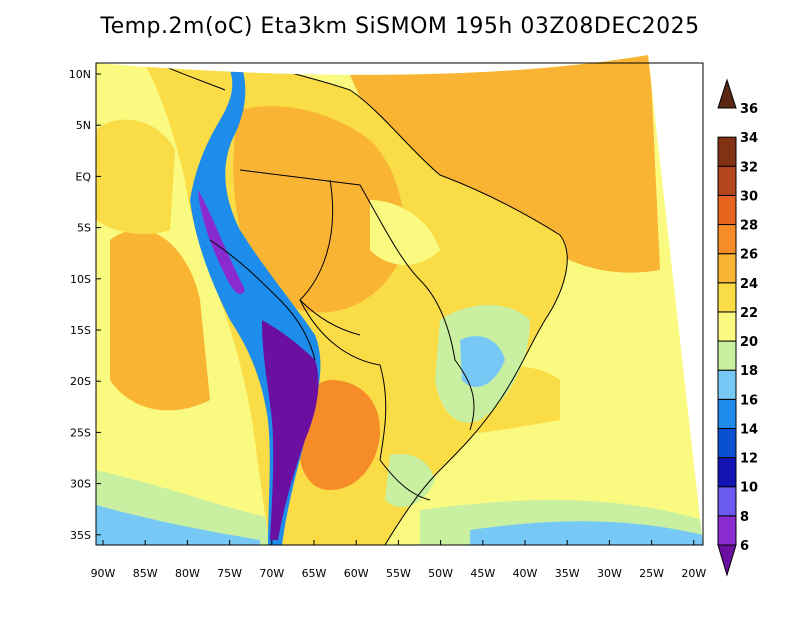 This screenshot has width=800, height=618. I want to click on lon-tick-label: 85W, so click(145, 573).